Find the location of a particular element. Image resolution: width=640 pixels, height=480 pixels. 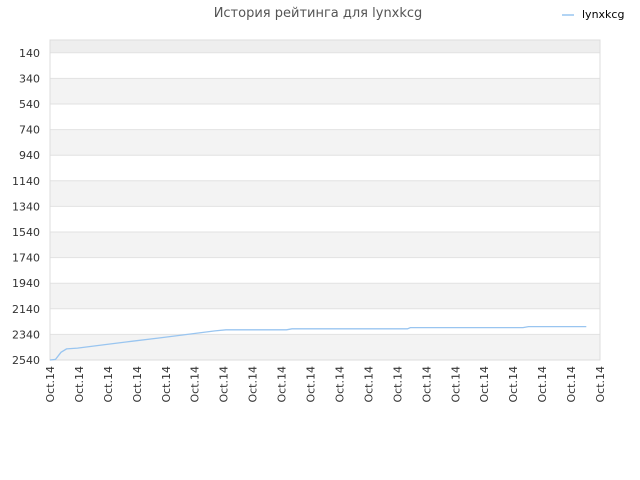

y-tick-label: 1940 is located at coordinates (26, 283).